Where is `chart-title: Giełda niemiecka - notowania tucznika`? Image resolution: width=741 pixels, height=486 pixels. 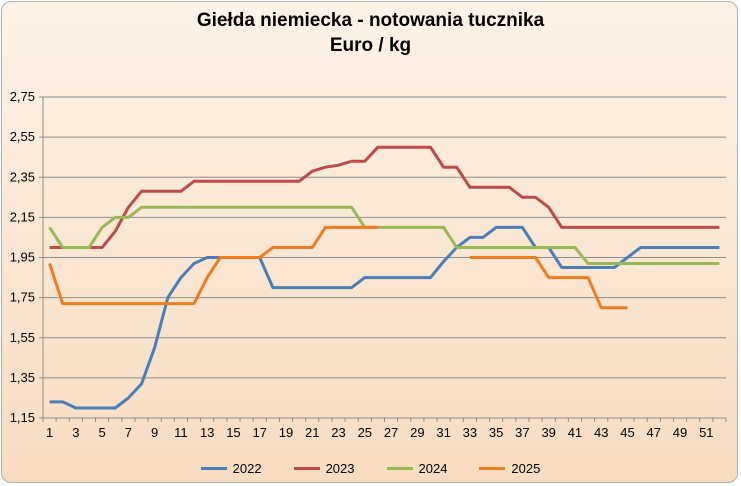 chart-title: Giełda niemiecka - notowania tucznika is located at coordinates (370, 20).